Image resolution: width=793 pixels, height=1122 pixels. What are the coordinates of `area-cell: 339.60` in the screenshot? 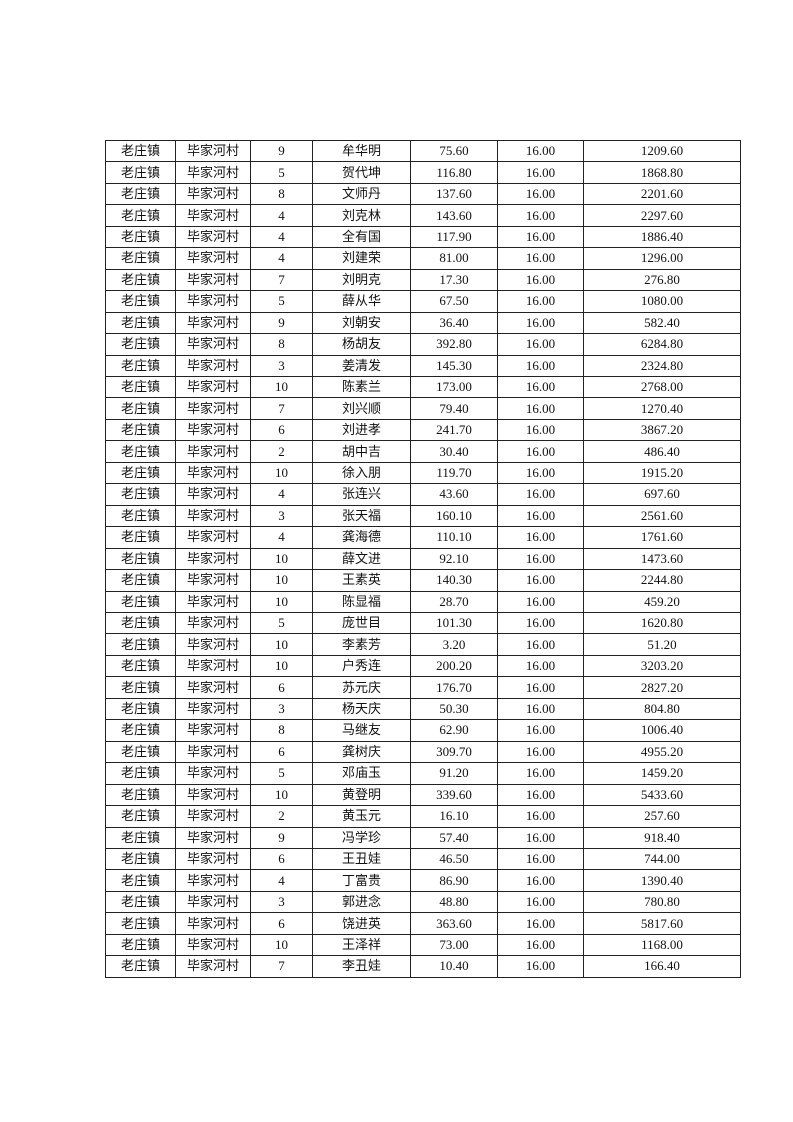 It's located at (454, 795).